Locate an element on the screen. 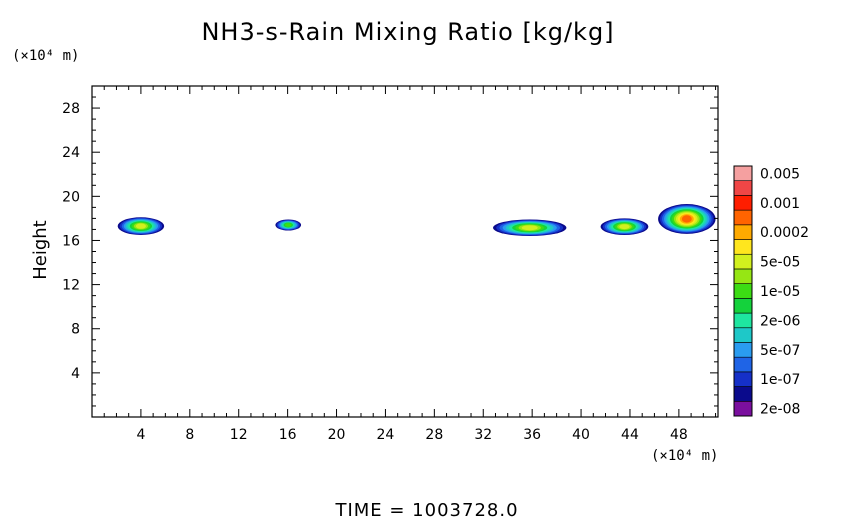 This screenshot has height=519, width=854. x-tick-label: 8 is located at coordinates (189, 435).